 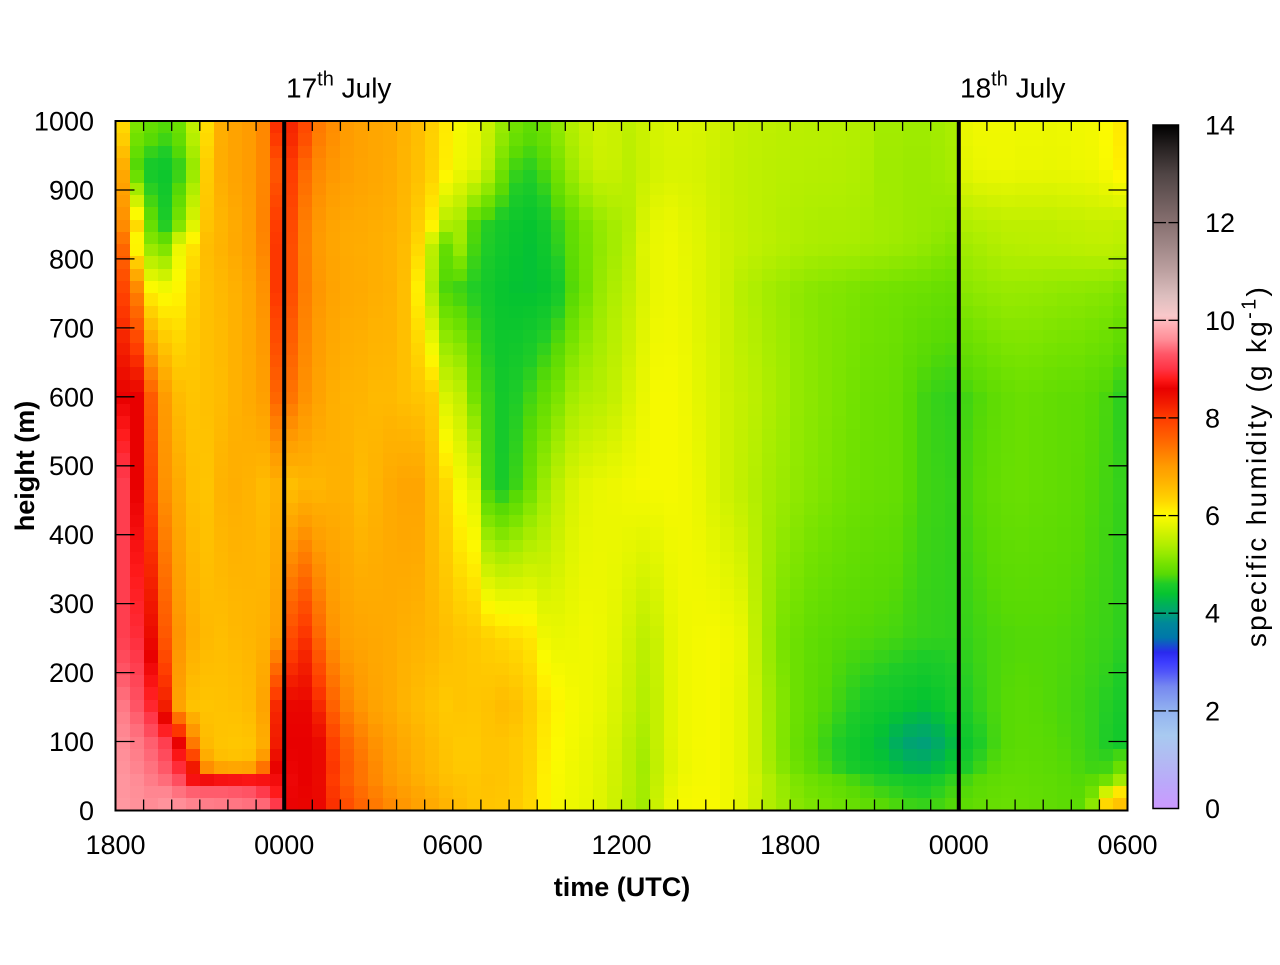 What do you see at coordinates (338, 86) in the screenshot?
I see `svg-text: 17th July` at bounding box center [338, 86].